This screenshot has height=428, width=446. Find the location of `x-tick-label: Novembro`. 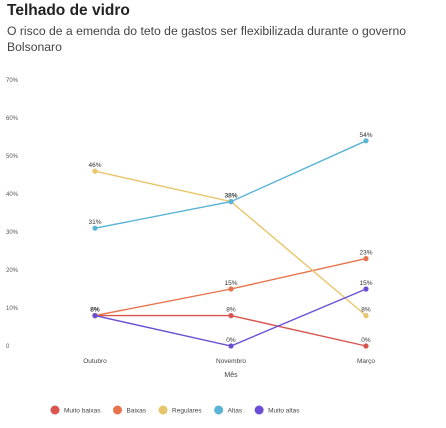

x-tick-label: Novembro is located at coordinates (231, 361).